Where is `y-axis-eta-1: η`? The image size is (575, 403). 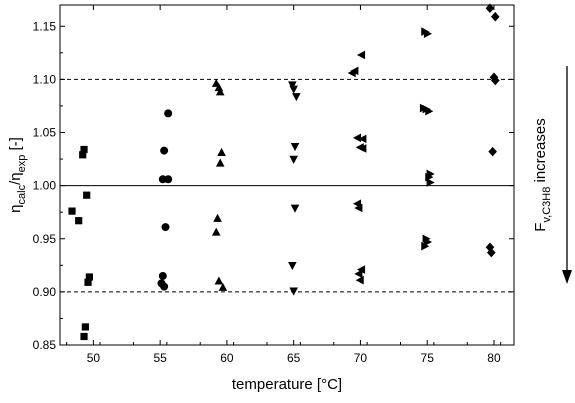
y-axis-eta-1: η is located at coordinates (15, 208).